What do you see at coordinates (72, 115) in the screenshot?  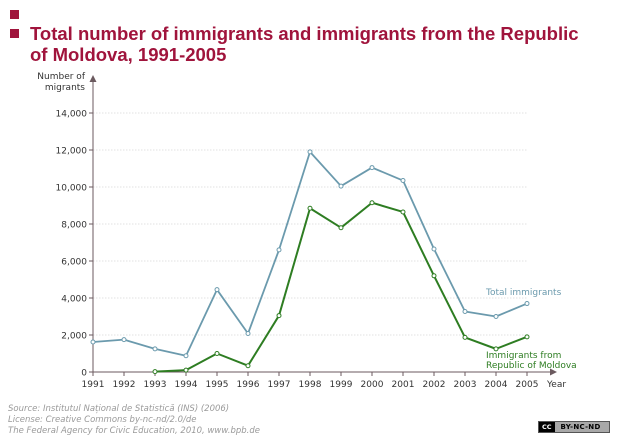 I see `y-tick-label: 14,000` at bounding box center [72, 115].